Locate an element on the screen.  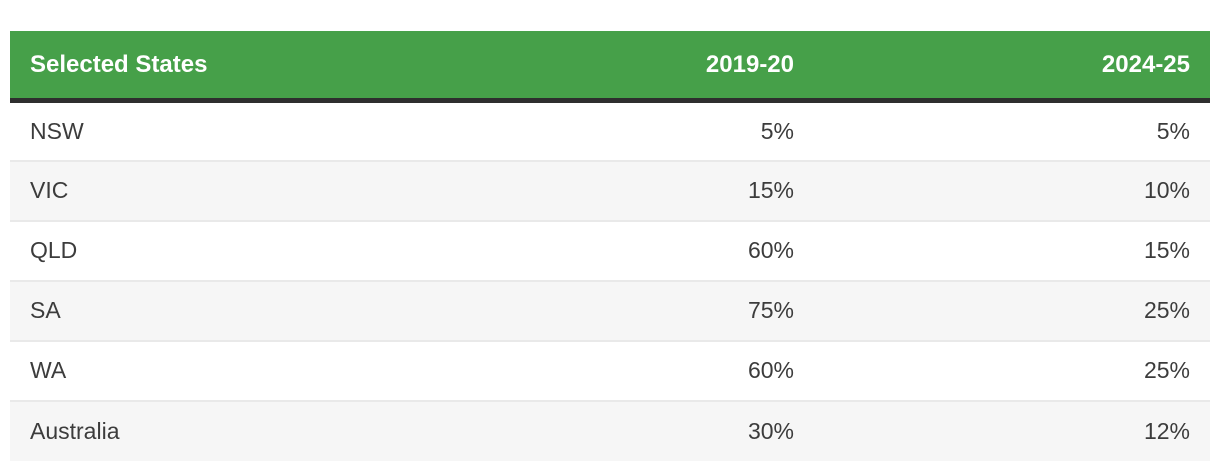
table-header: Selected States 2019-20 2024-25 is located at coordinates (610, 67).